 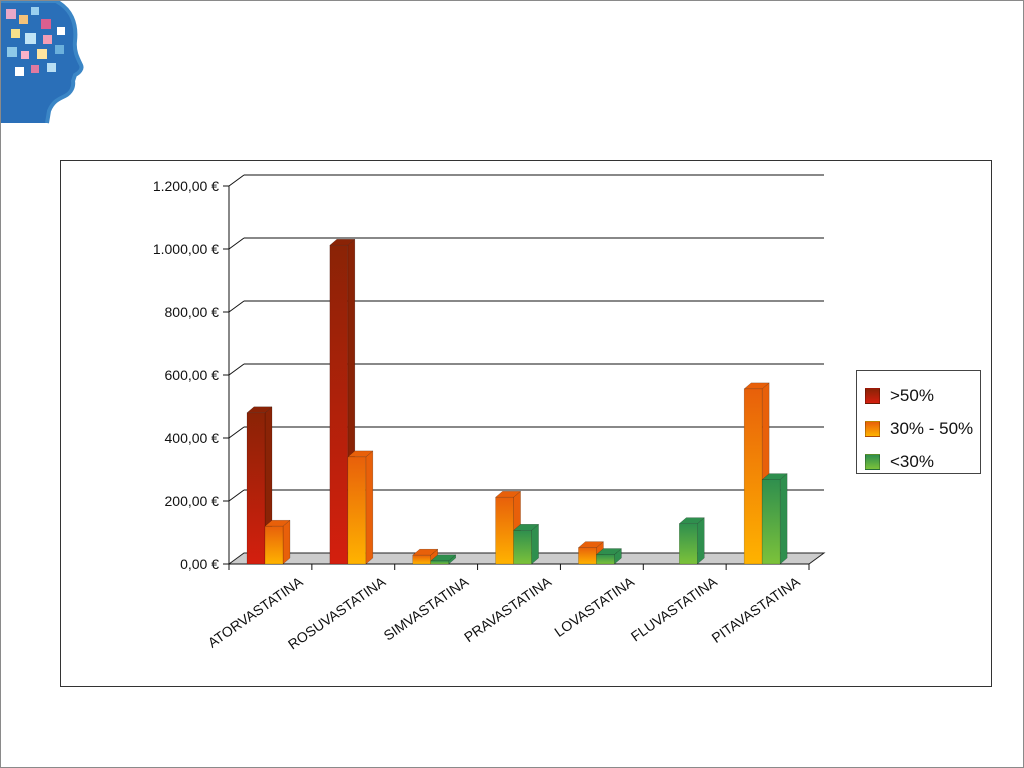 I want to click on chart-legend: >50% 30% - 50% <30%, so click(x=918, y=422).